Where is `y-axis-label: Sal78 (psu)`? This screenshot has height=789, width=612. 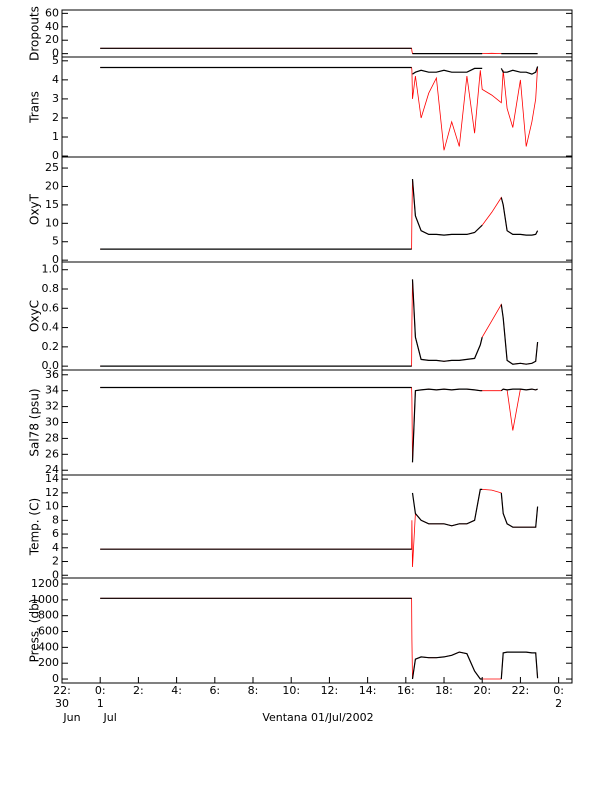
y-axis-label: Sal78 (psu) is located at coordinates (35, 422).